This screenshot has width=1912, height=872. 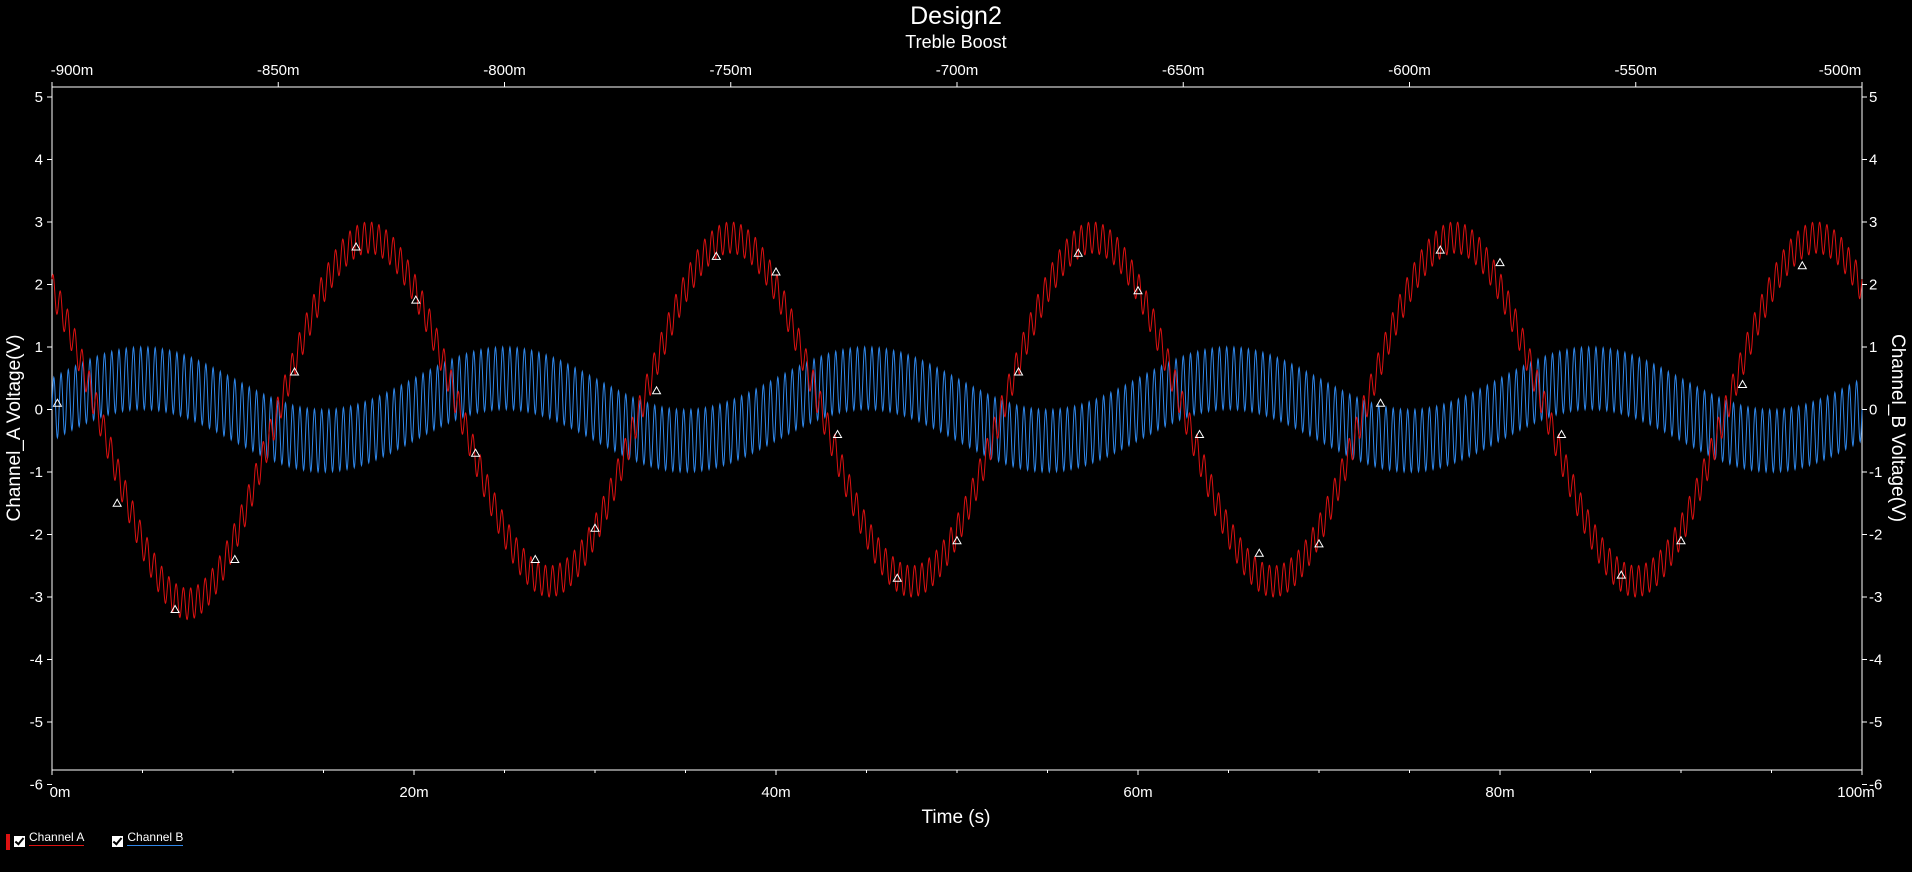 What do you see at coordinates (1499, 792) in the screenshot?
I see `x-tick-label: 80m` at bounding box center [1499, 792].